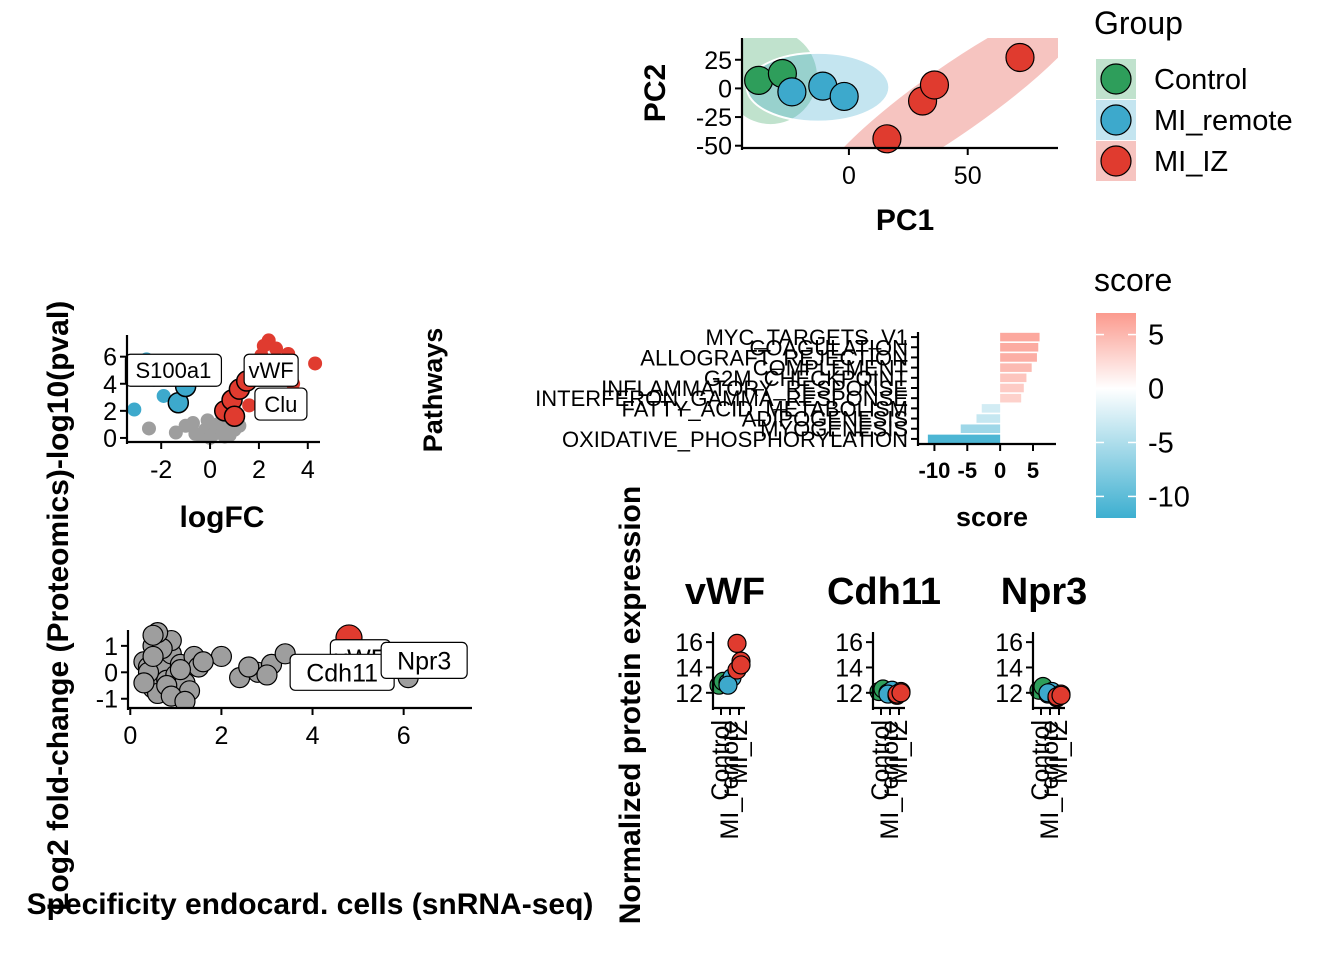  I want to click on pca-y-tick-label: 25, so click(718, 61).